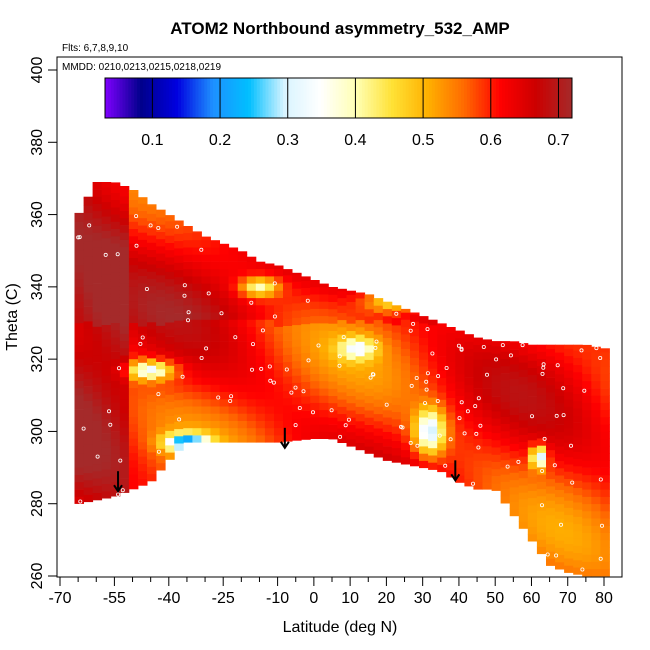  What do you see at coordinates (340, 627) in the screenshot?
I see `x-axis-label: Latitude (deg N)` at bounding box center [340, 627].